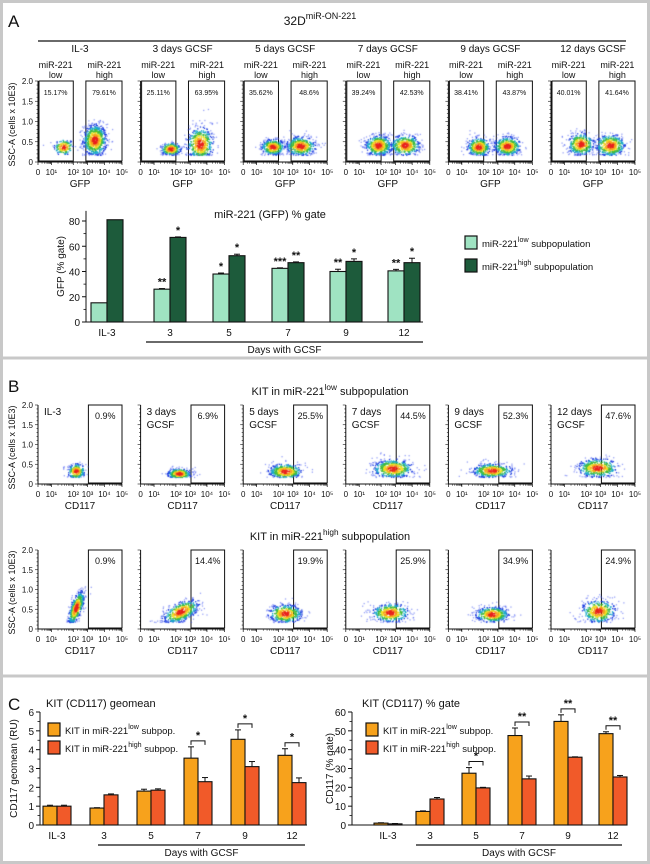 The width and height of the screenshot is (650, 864). What do you see at coordinates (31, 162) in the screenshot?
I see `flow-a-y-tick-label: 0` at bounding box center [31, 162].